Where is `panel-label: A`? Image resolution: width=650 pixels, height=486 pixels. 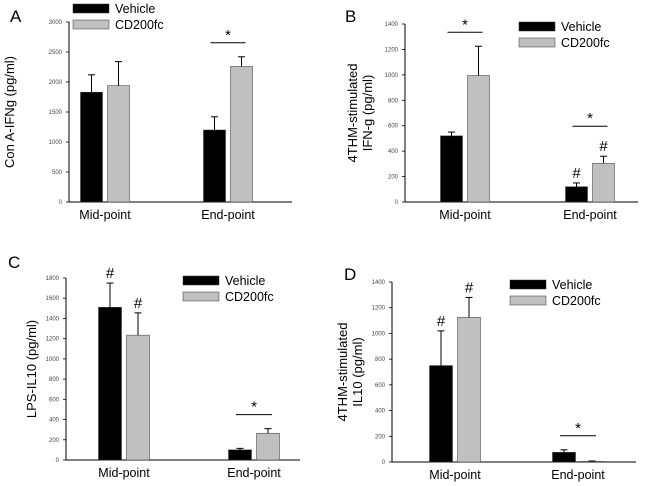 panel-label: A is located at coordinates (16, 16).